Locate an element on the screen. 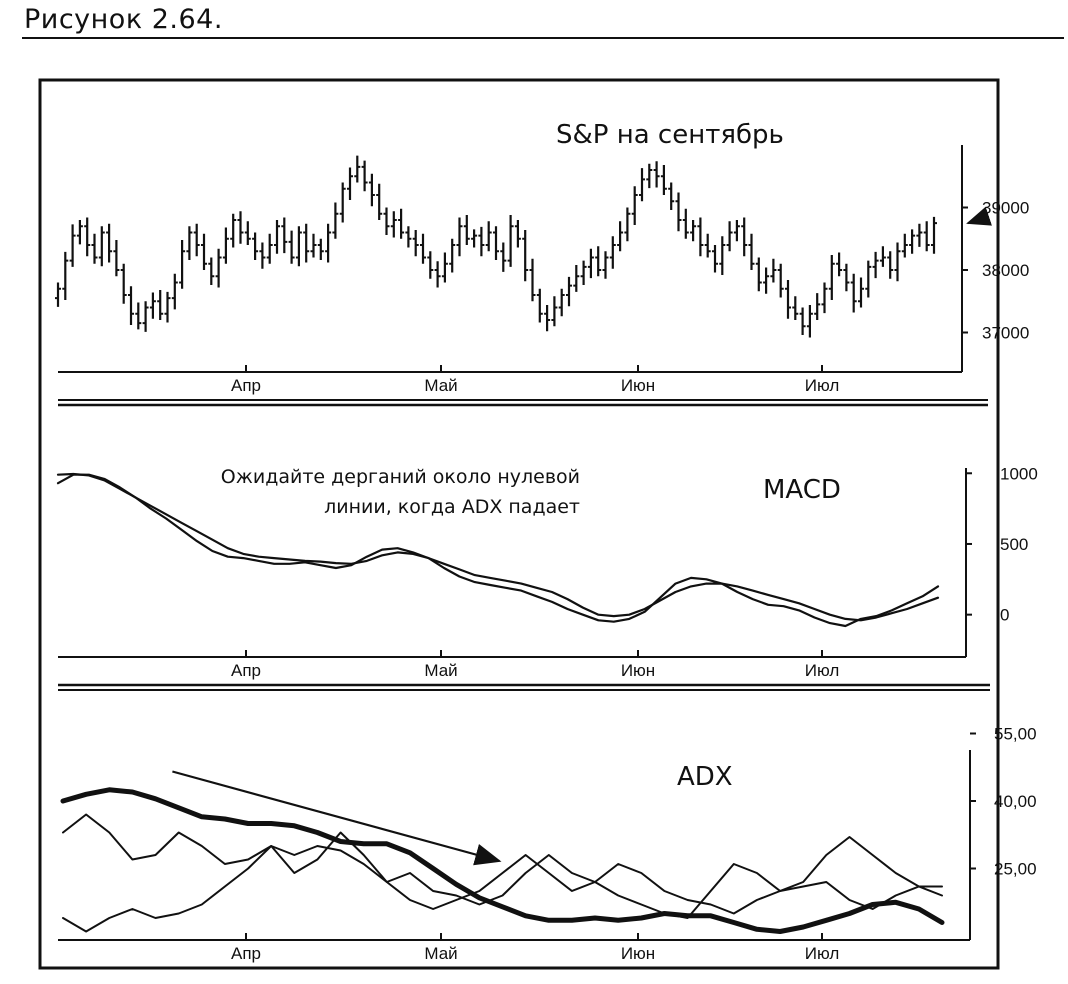 The image size is (1068, 984). price-month-label: Апр is located at coordinates (246, 385).